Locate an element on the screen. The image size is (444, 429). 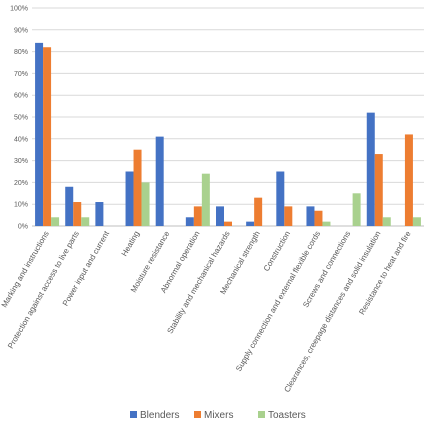
category-label: Construction is located at coordinates (277, 251).